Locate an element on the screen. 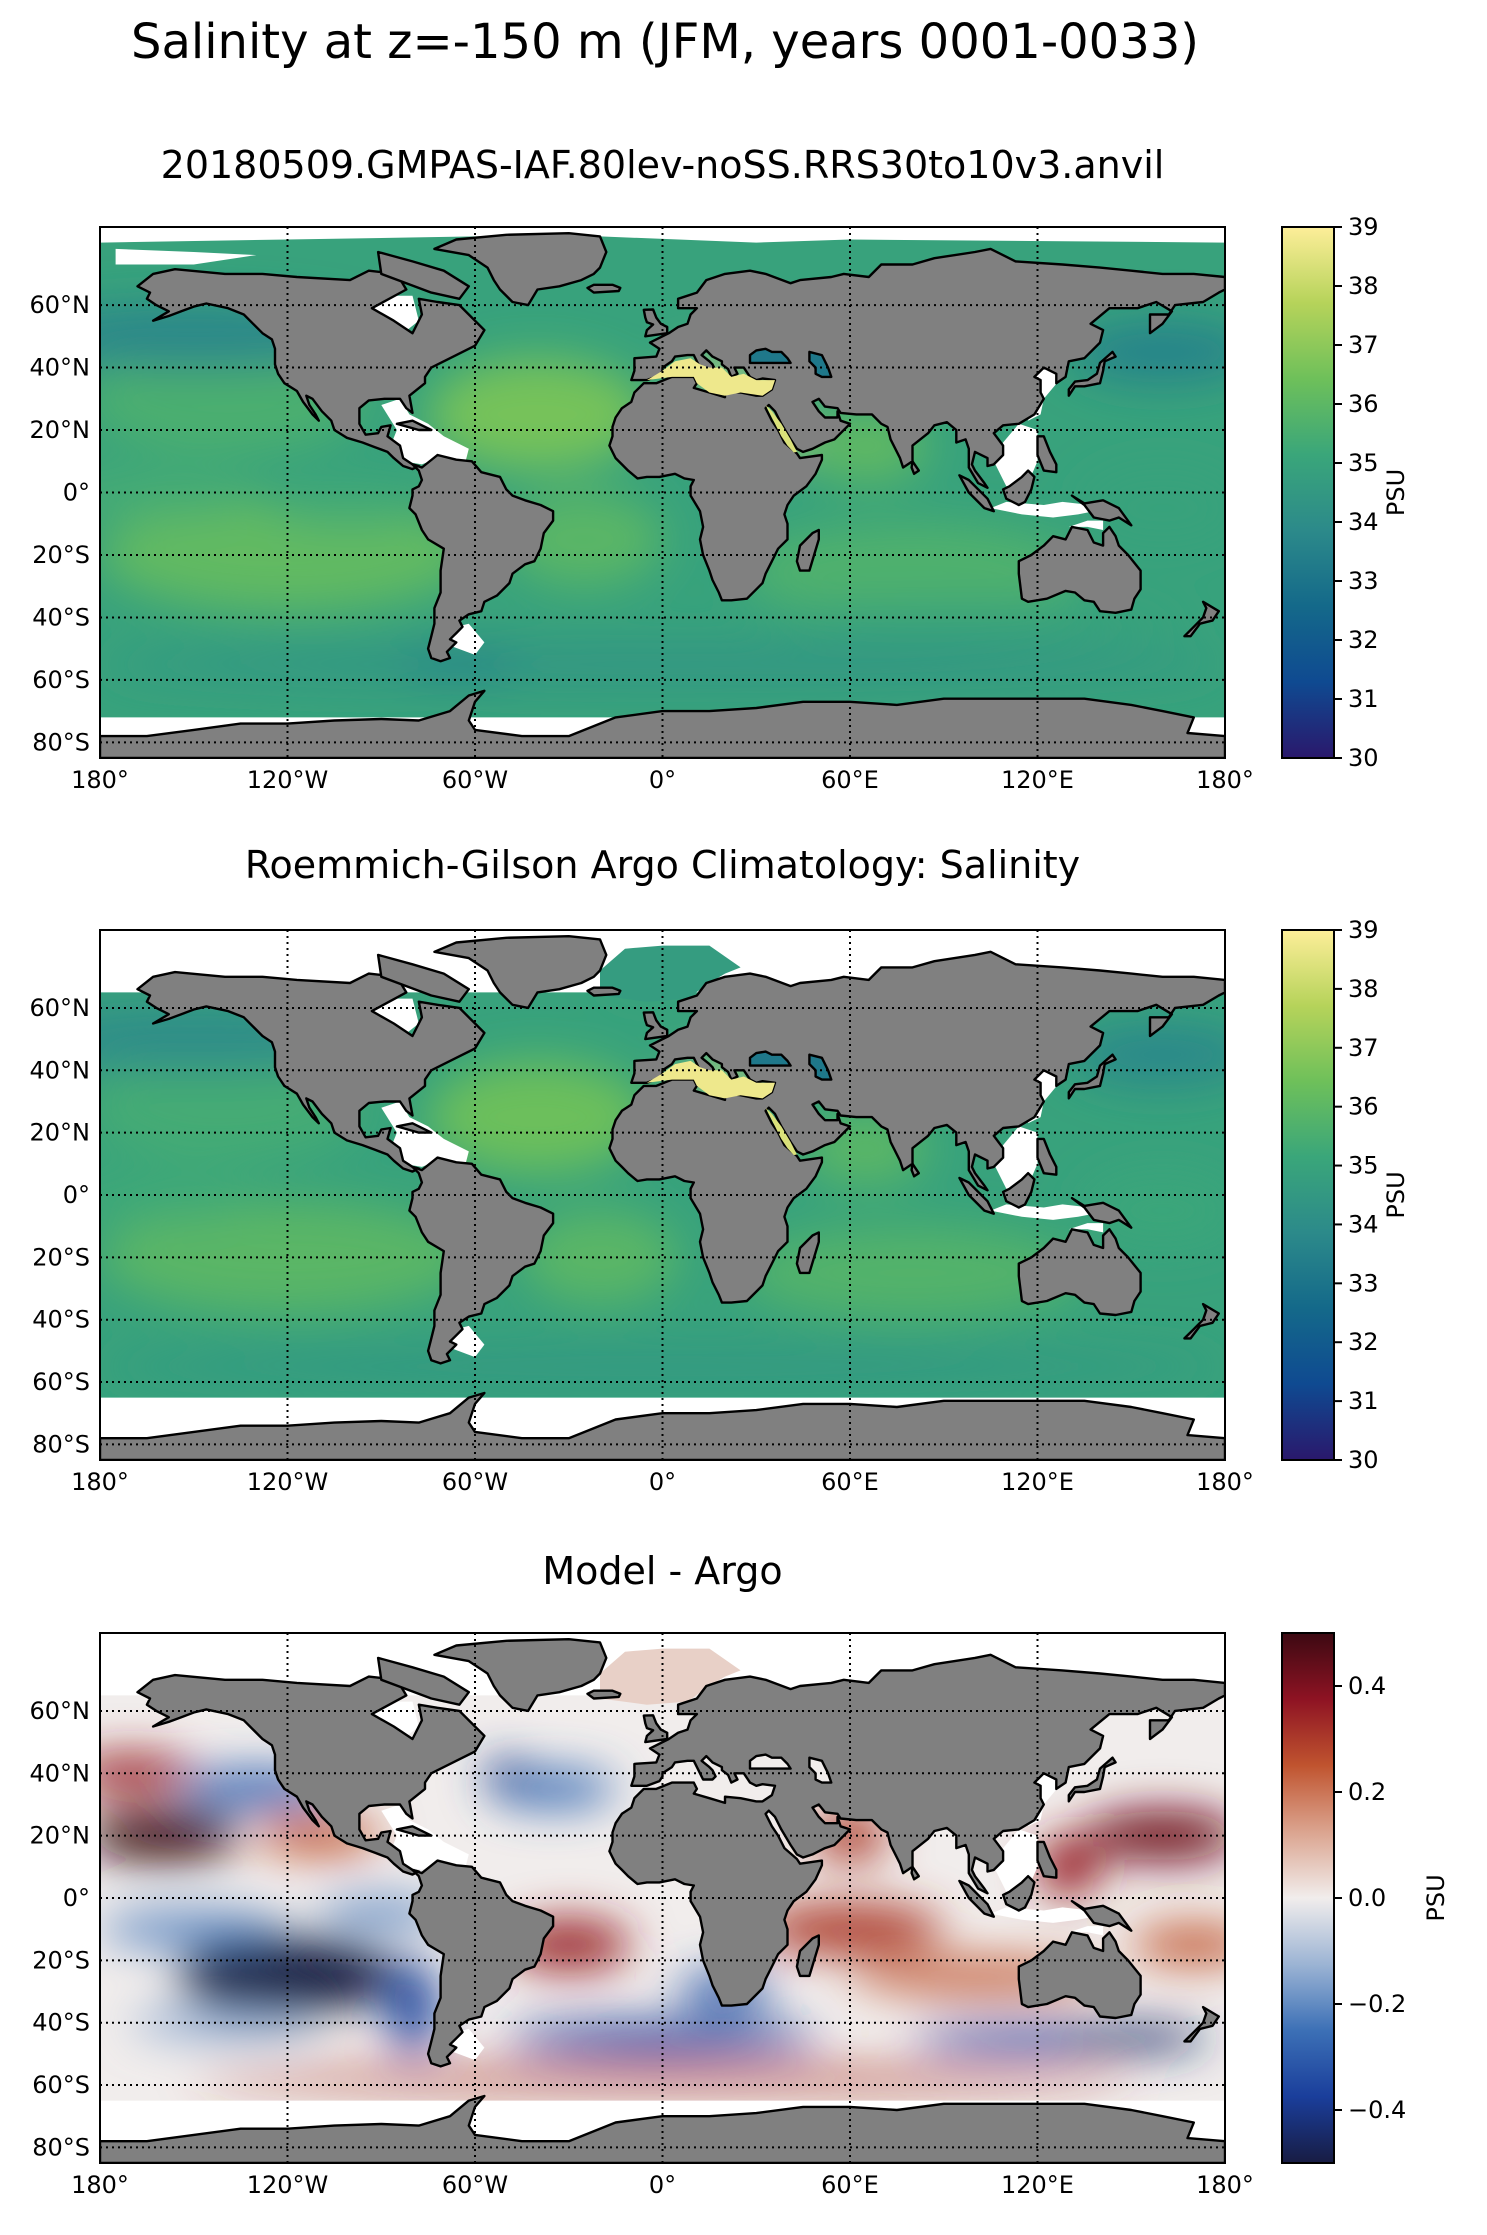 This screenshot has width=1487, height=2235. red-sea is located at coordinates (781, 1131).